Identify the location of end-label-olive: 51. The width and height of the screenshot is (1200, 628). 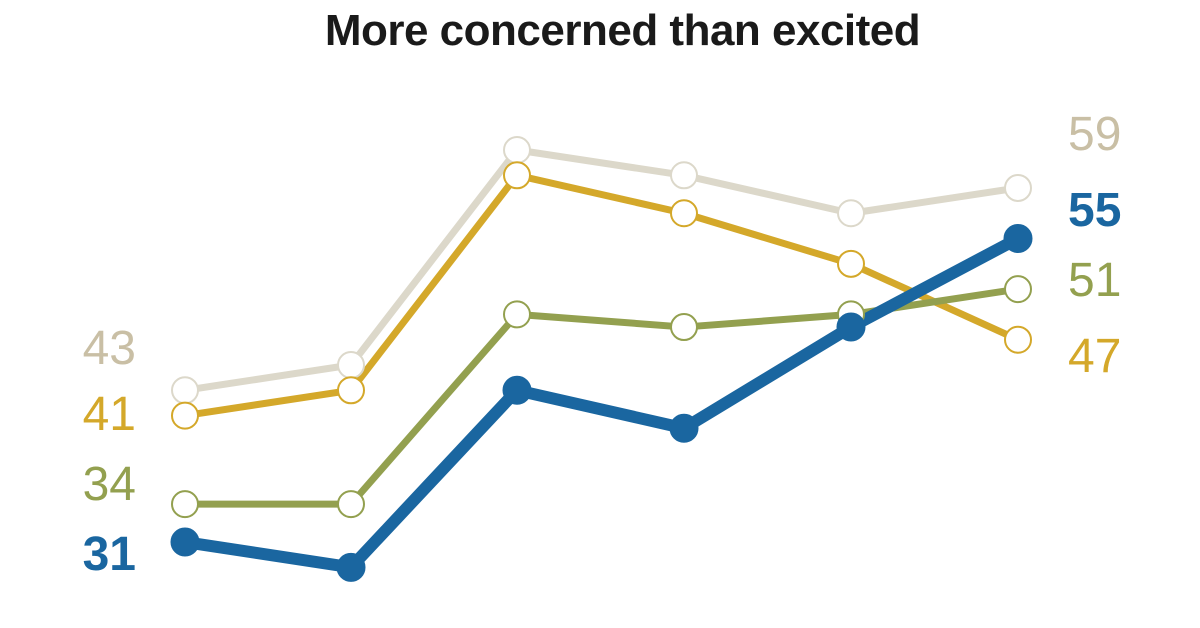
(1094, 280).